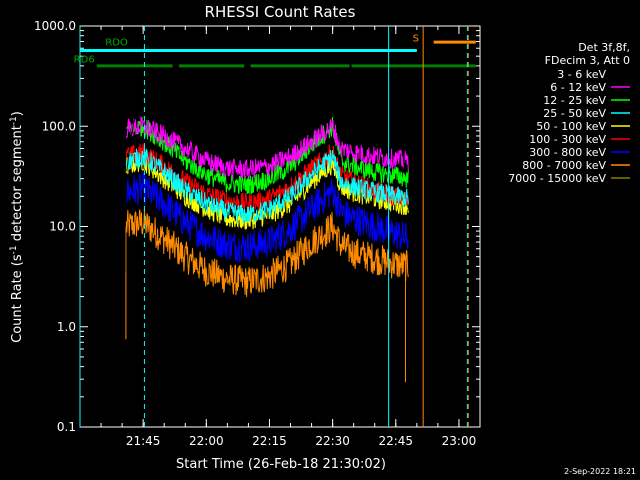 Image resolution: width=640 pixels, height=480 pixels. I want to click on annotation-s: S, so click(416, 39).